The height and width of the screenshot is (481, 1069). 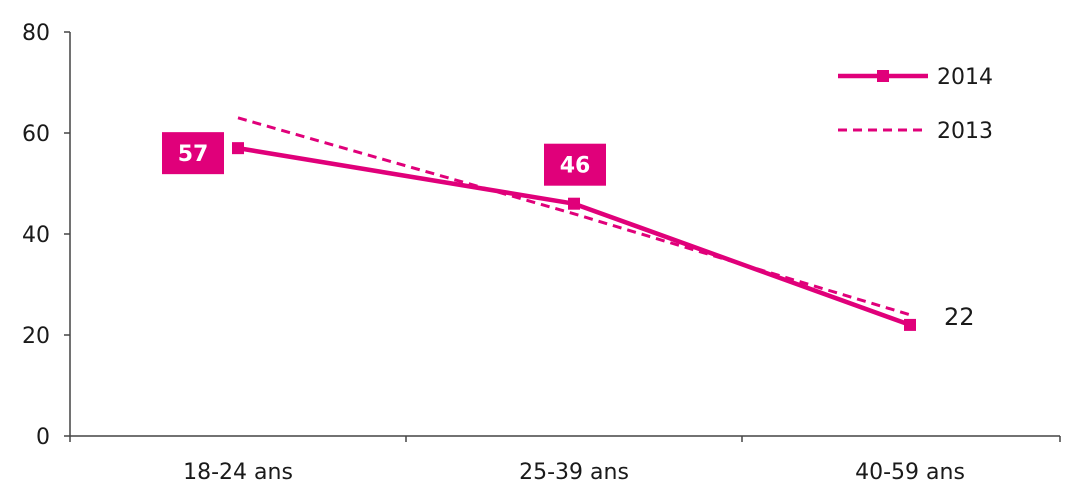 What do you see at coordinates (965, 131) in the screenshot?
I see `legend-label-2013: 2013` at bounding box center [965, 131].